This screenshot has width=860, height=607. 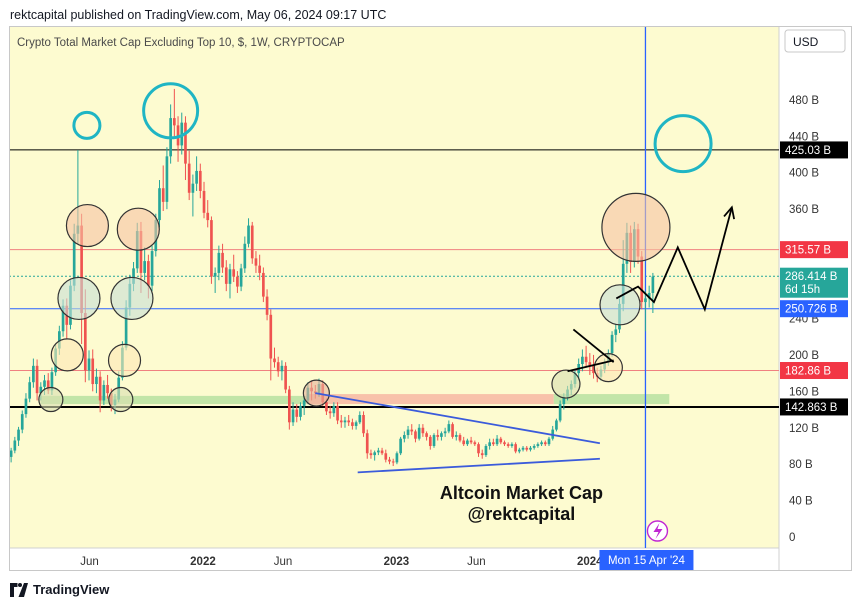 I want to click on currency-button-frame, so click(x=815, y=41).